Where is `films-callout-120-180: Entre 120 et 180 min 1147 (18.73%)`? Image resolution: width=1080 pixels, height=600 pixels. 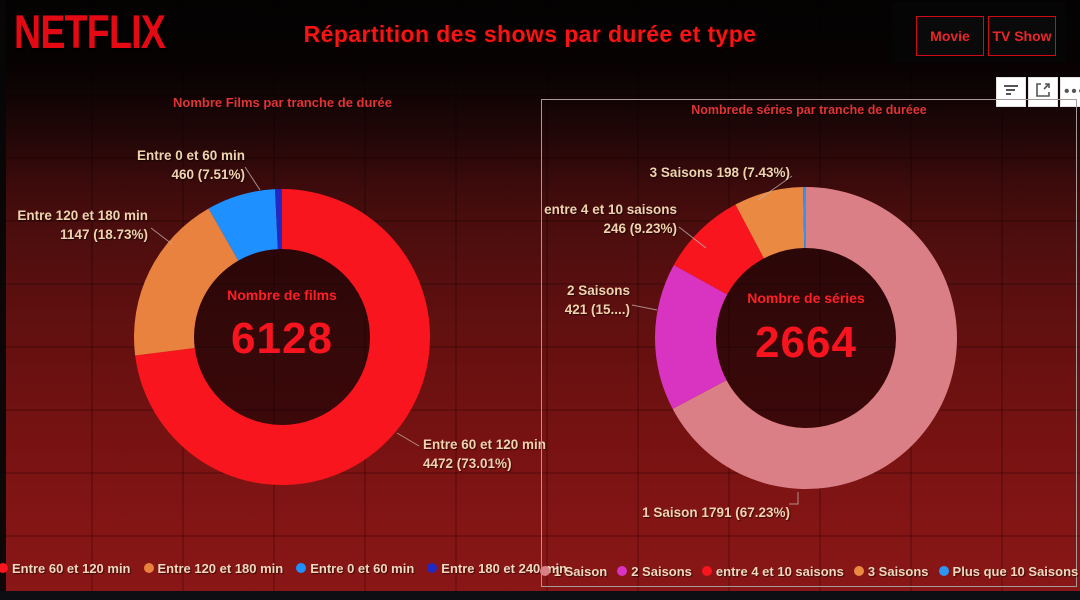 films-callout-120-180: Entre 120 et 180 min 1147 (18.73%) is located at coordinates (75, 225).